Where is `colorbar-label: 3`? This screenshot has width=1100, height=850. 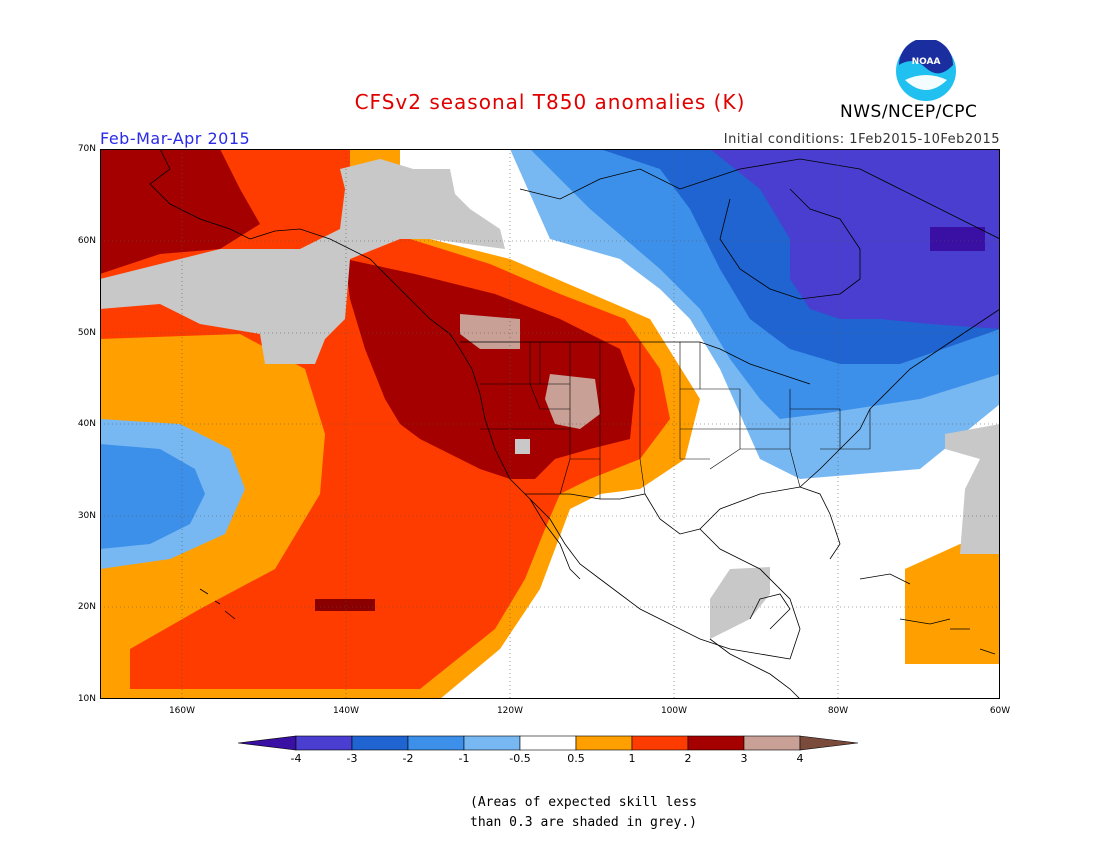 colorbar-label: 3 is located at coordinates (744, 758).